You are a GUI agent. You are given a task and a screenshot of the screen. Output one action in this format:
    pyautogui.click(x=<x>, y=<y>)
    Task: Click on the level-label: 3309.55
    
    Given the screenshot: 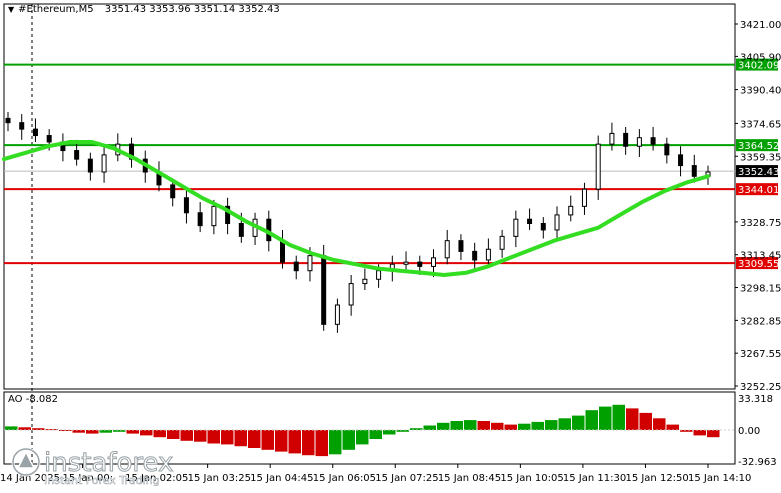 What is the action you would take?
    pyautogui.click(x=758, y=264)
    